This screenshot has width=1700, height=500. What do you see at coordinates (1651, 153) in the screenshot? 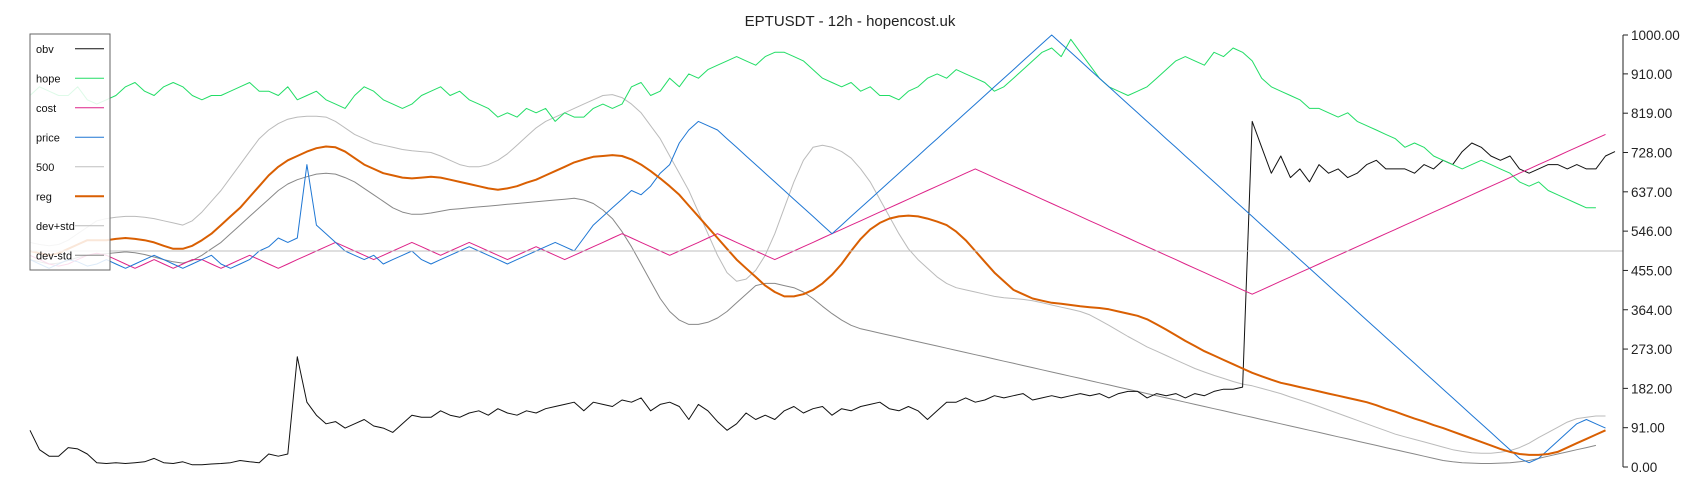
I see `y-tick-label: 728.00` at bounding box center [1651, 153].